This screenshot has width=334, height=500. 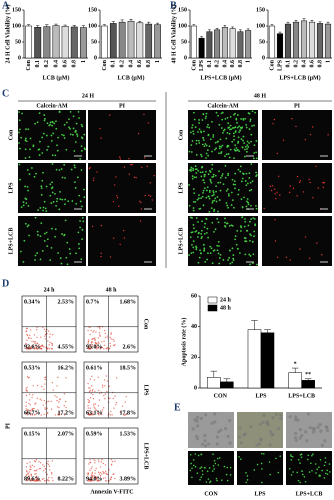 I want to click on y-tick-label: 100, so click(x=92, y=26).